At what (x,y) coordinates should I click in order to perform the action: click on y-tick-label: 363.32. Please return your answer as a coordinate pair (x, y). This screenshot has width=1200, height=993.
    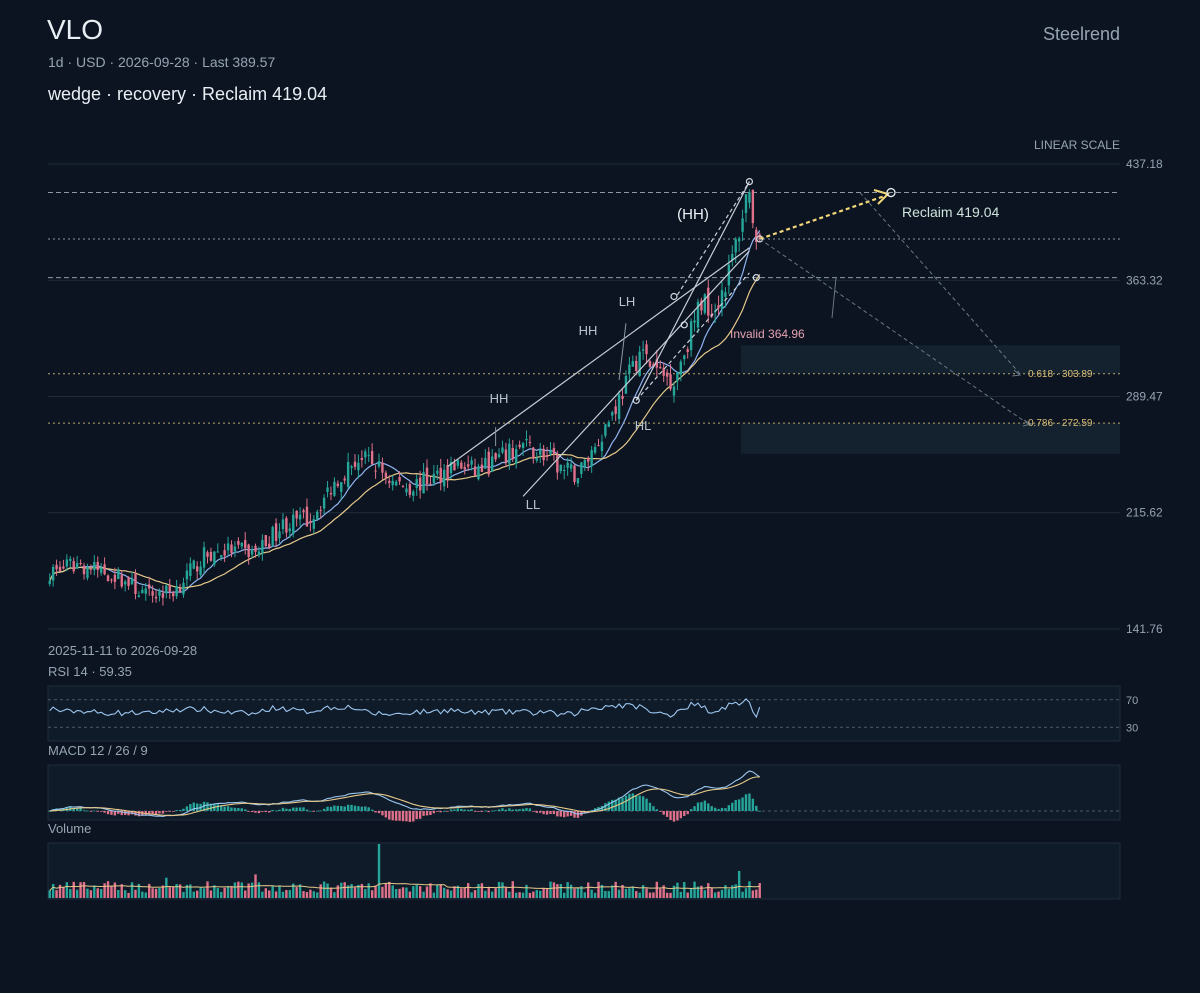
    Looking at the image, I should click on (1144, 280).